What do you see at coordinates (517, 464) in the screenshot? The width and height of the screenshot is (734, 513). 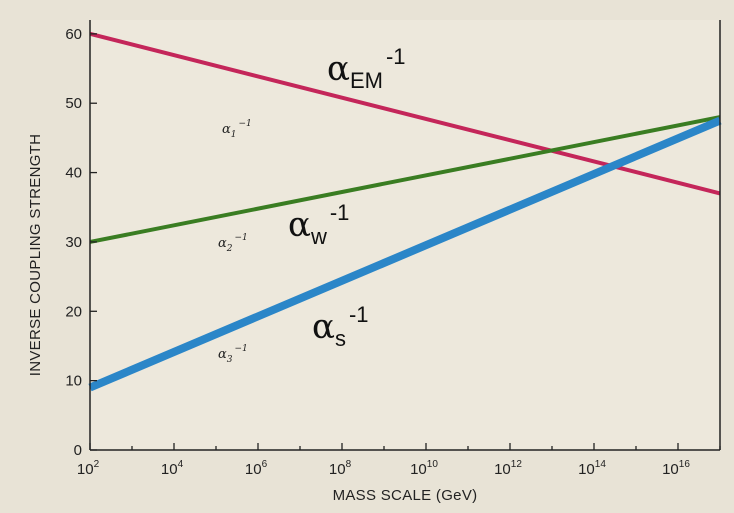 I see `x-tick-exponent: 12` at bounding box center [517, 464].